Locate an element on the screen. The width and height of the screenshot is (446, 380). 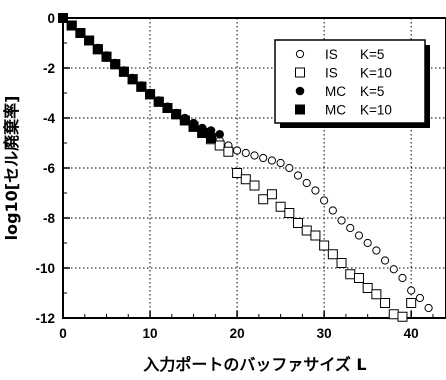
x-tick-label: 30 is located at coordinates (324, 333).